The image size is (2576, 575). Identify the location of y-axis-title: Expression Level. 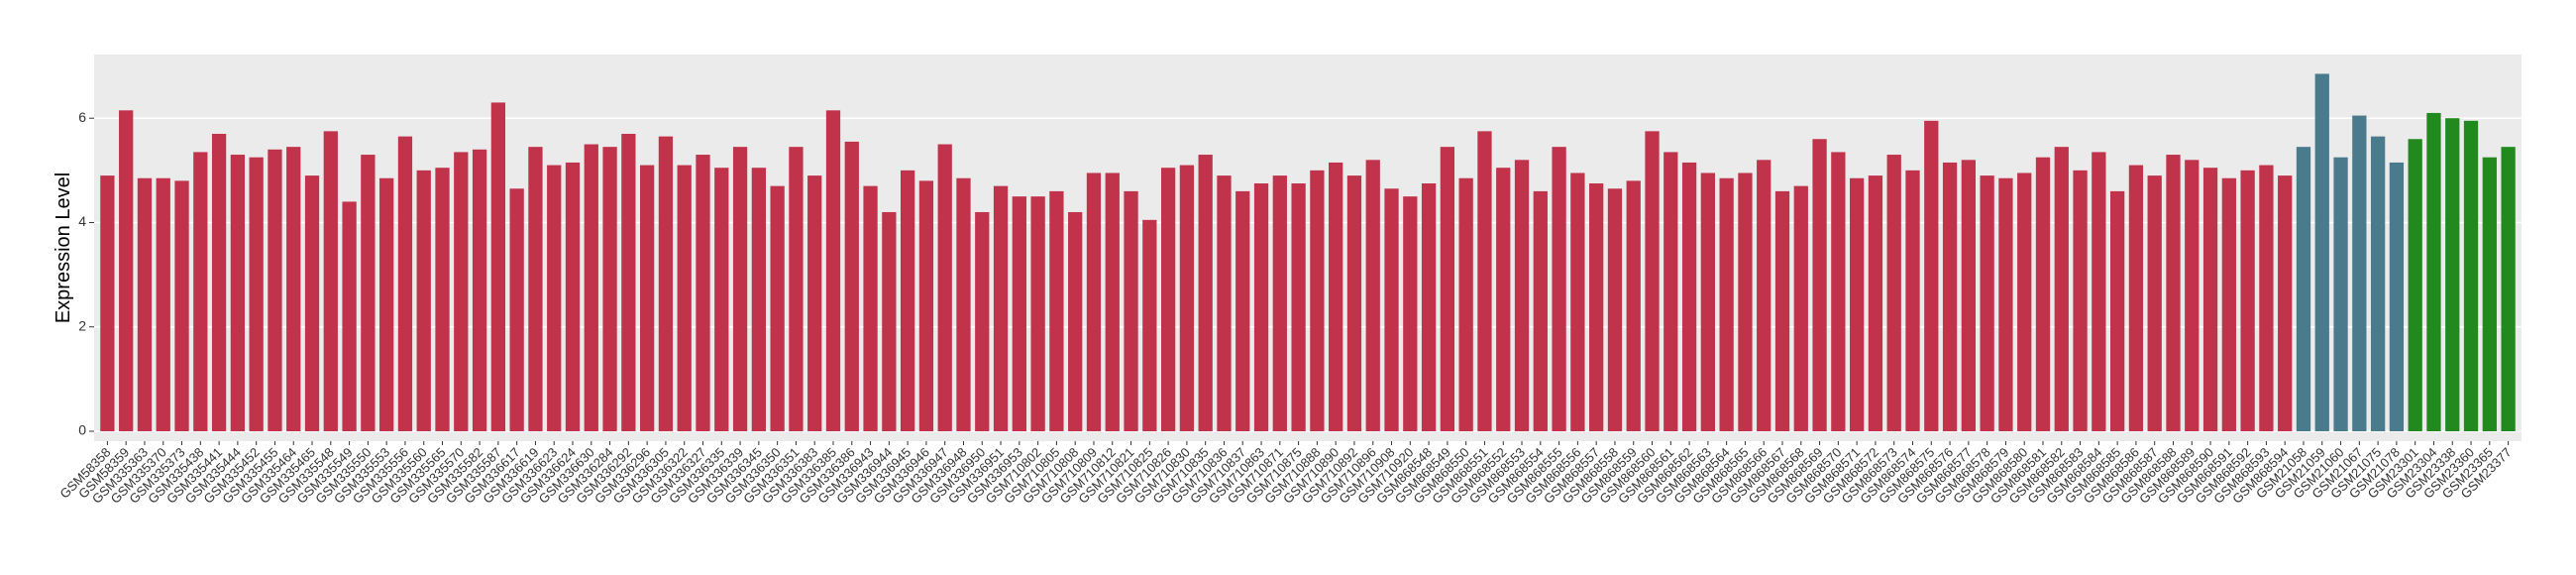
(64, 247).